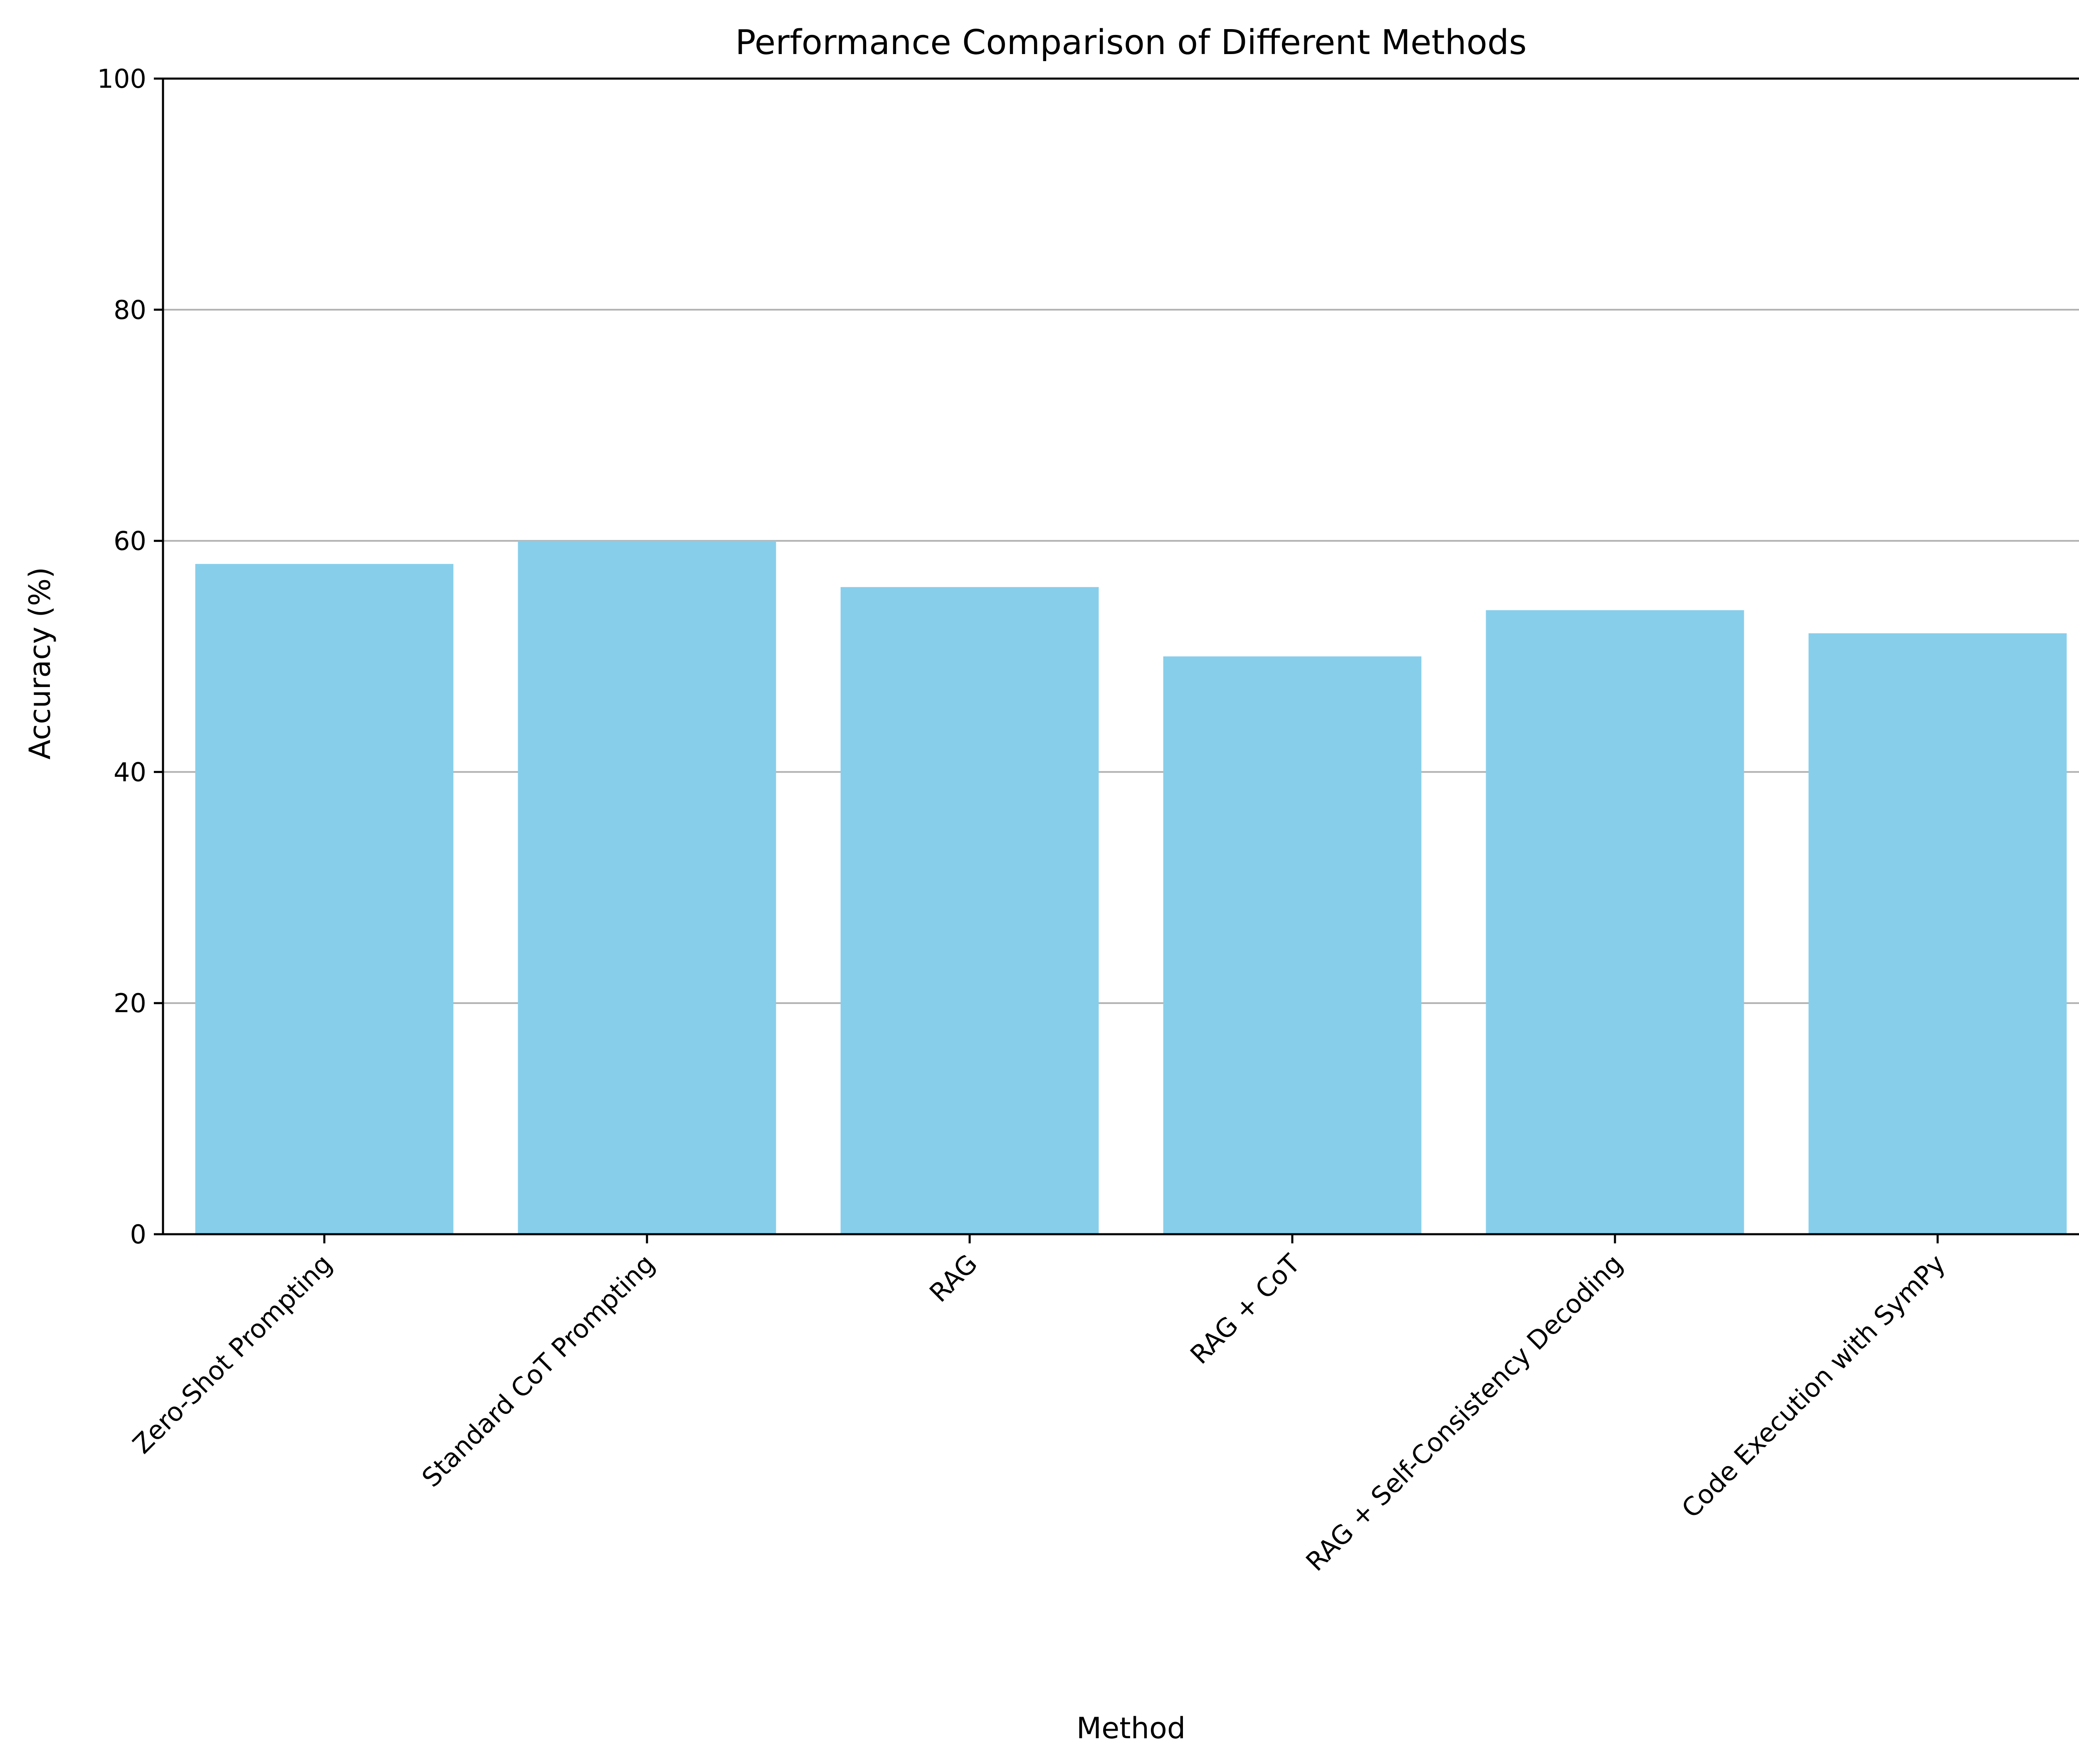  What do you see at coordinates (130, 1003) in the screenshot?
I see `y-tick-label-1: 20` at bounding box center [130, 1003].